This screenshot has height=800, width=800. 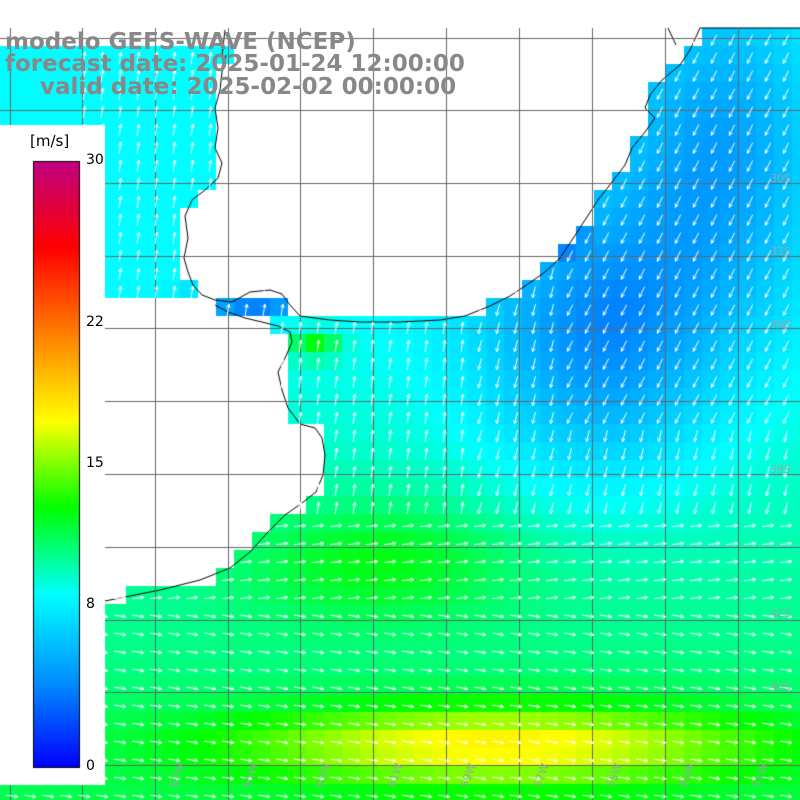 What do you see at coordinates (180, 42) in the screenshot?
I see `model-title: modelo GEFS-WAVE (NCEP)` at bounding box center [180, 42].